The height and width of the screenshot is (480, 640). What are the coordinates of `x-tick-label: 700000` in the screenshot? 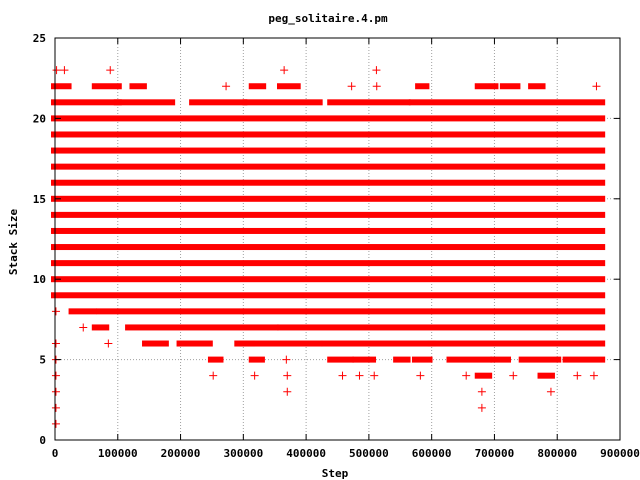 It's located at (495, 453).